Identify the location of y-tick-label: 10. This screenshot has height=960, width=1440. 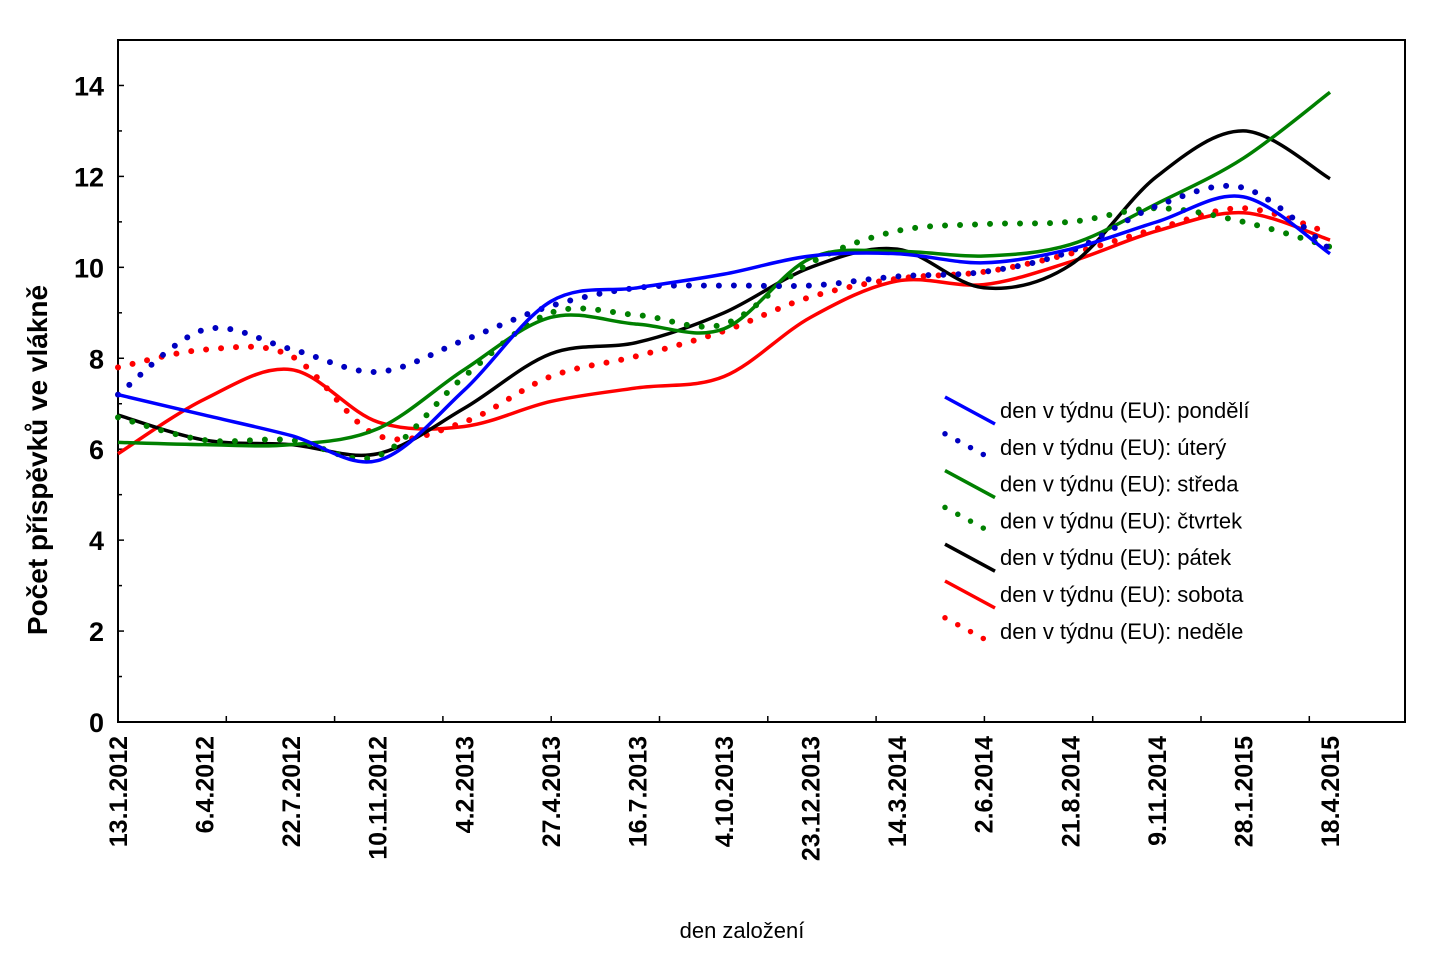
(89, 268).